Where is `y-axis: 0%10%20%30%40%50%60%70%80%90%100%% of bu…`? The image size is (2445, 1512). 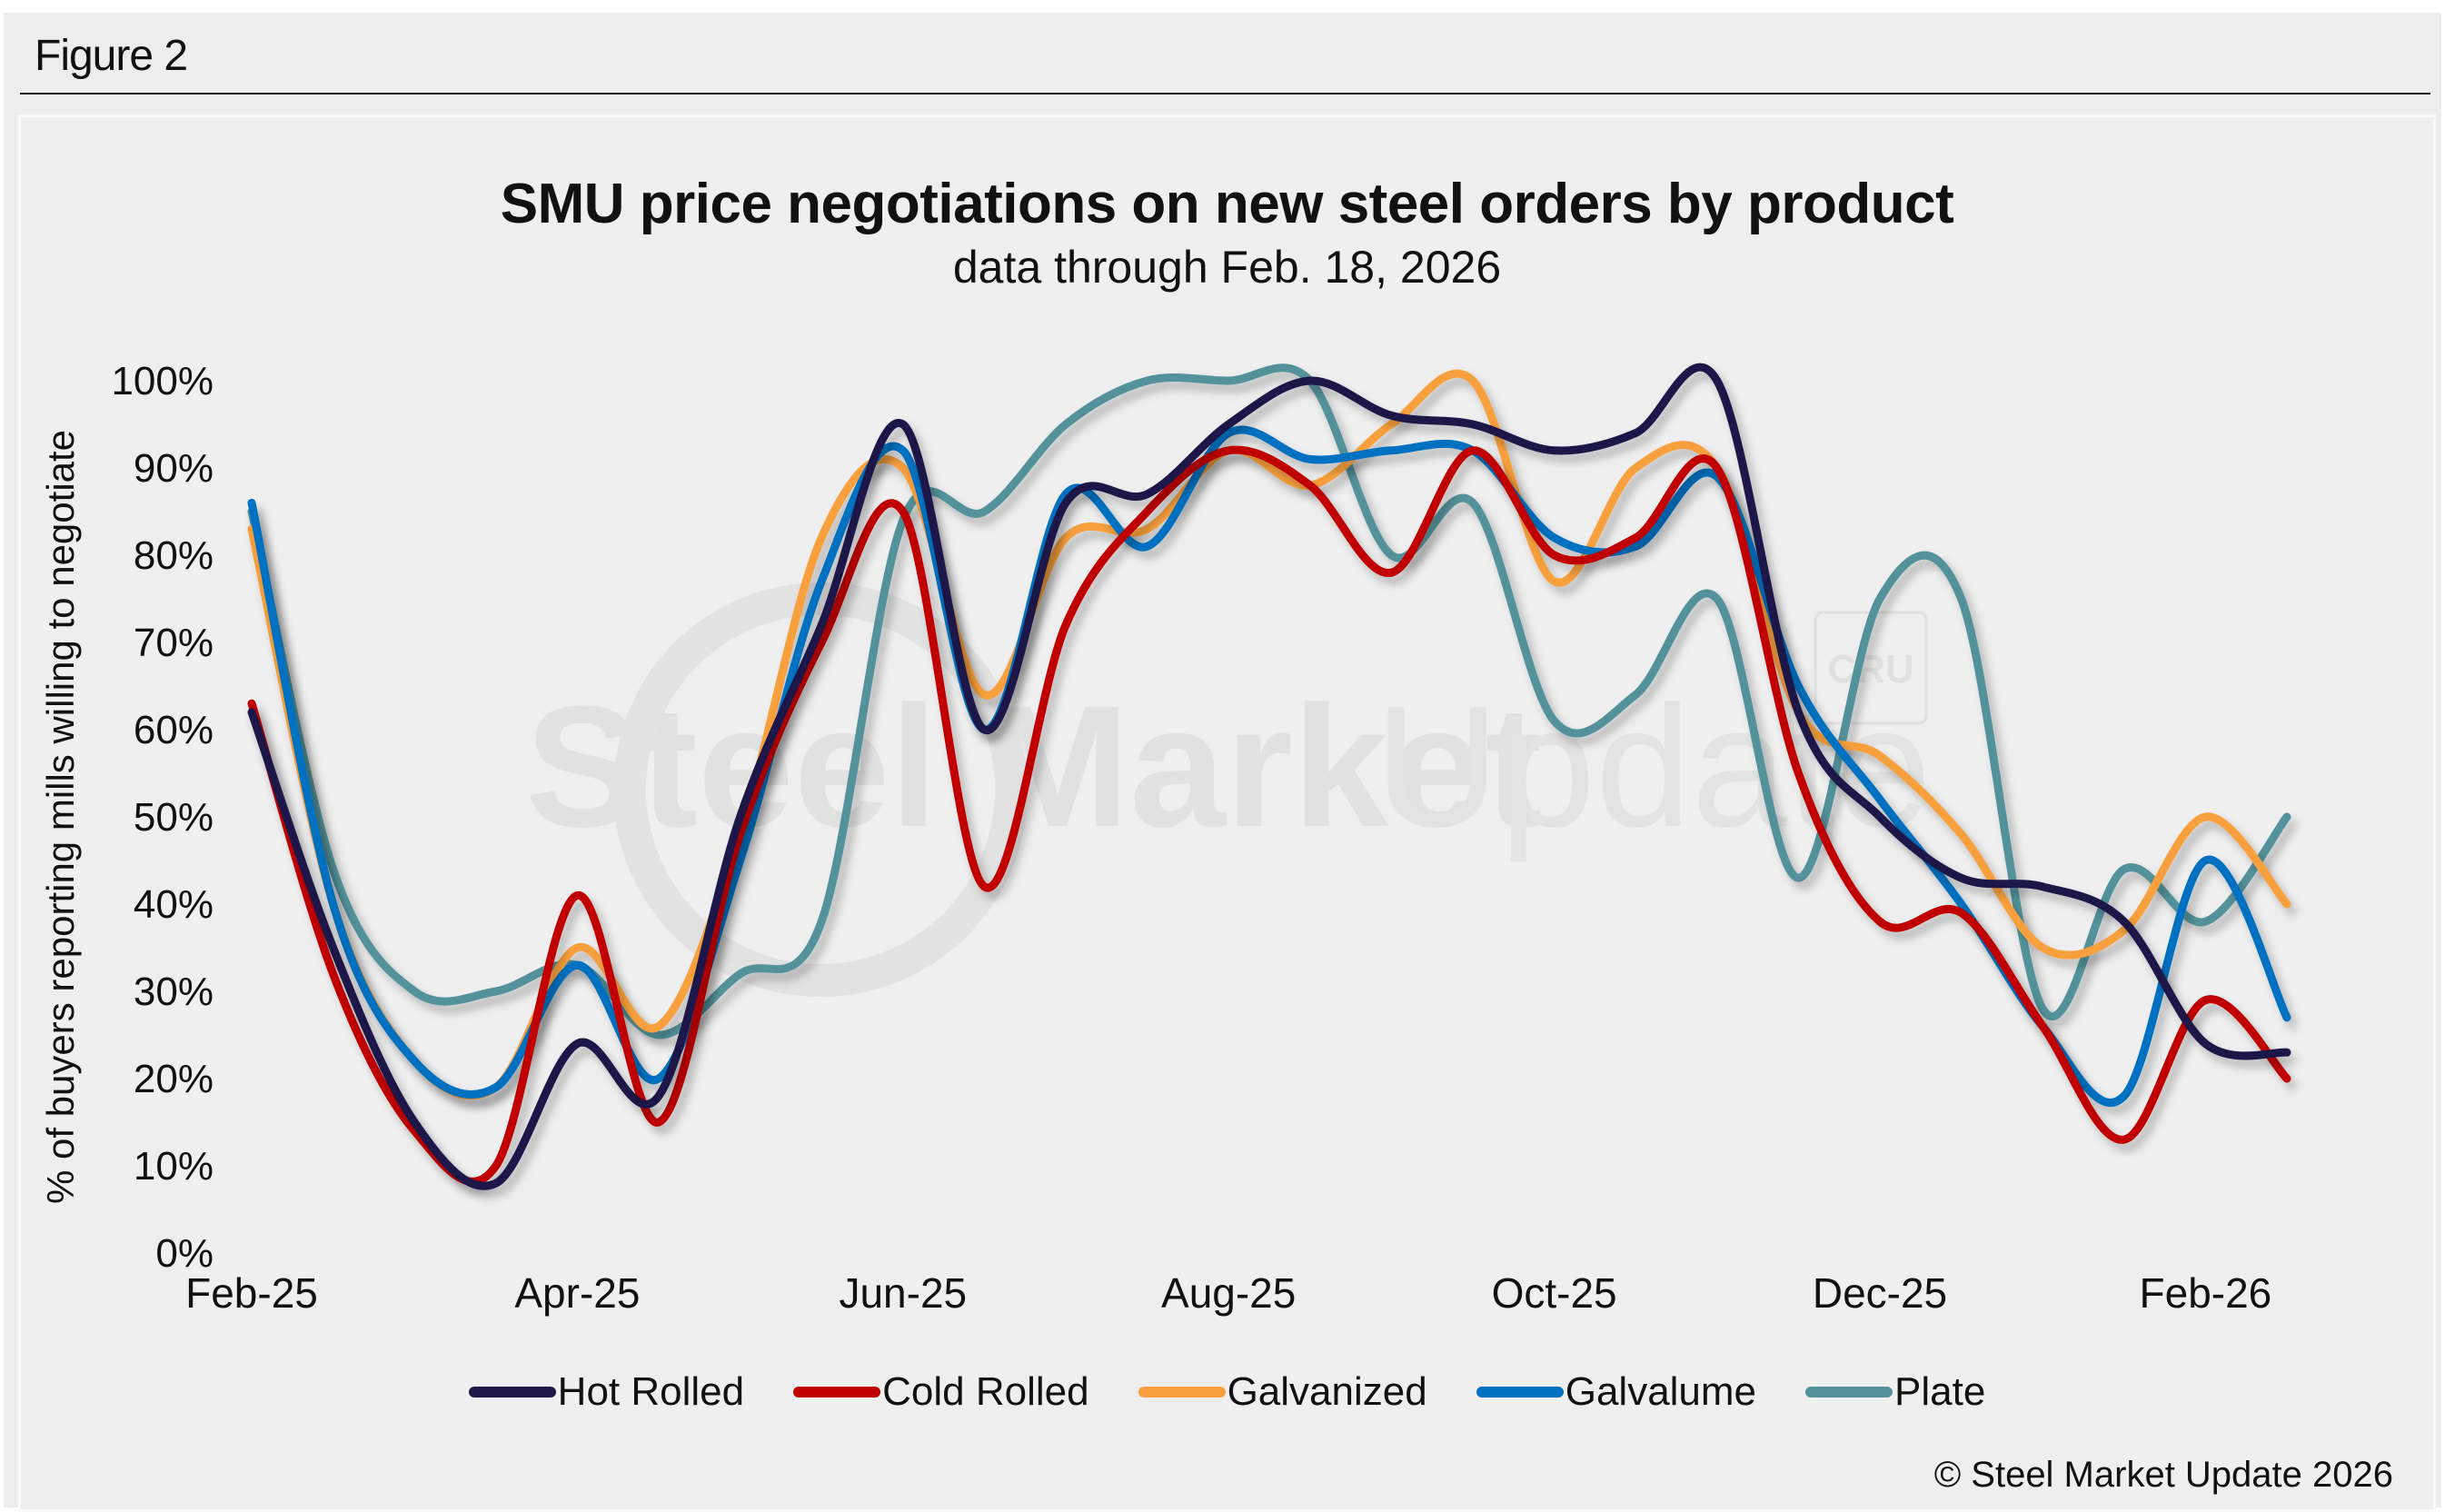
y-axis: 0%10%20%30%40%50%60%70%80%90%100%% of bu… is located at coordinates (127, 817).